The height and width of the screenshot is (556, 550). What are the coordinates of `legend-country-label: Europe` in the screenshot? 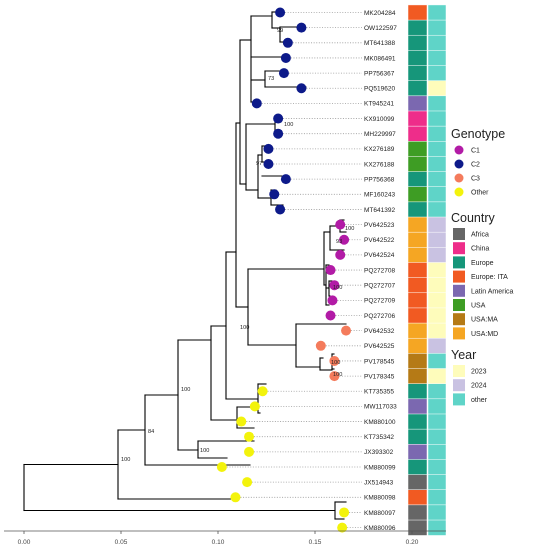 It's located at (482, 263).